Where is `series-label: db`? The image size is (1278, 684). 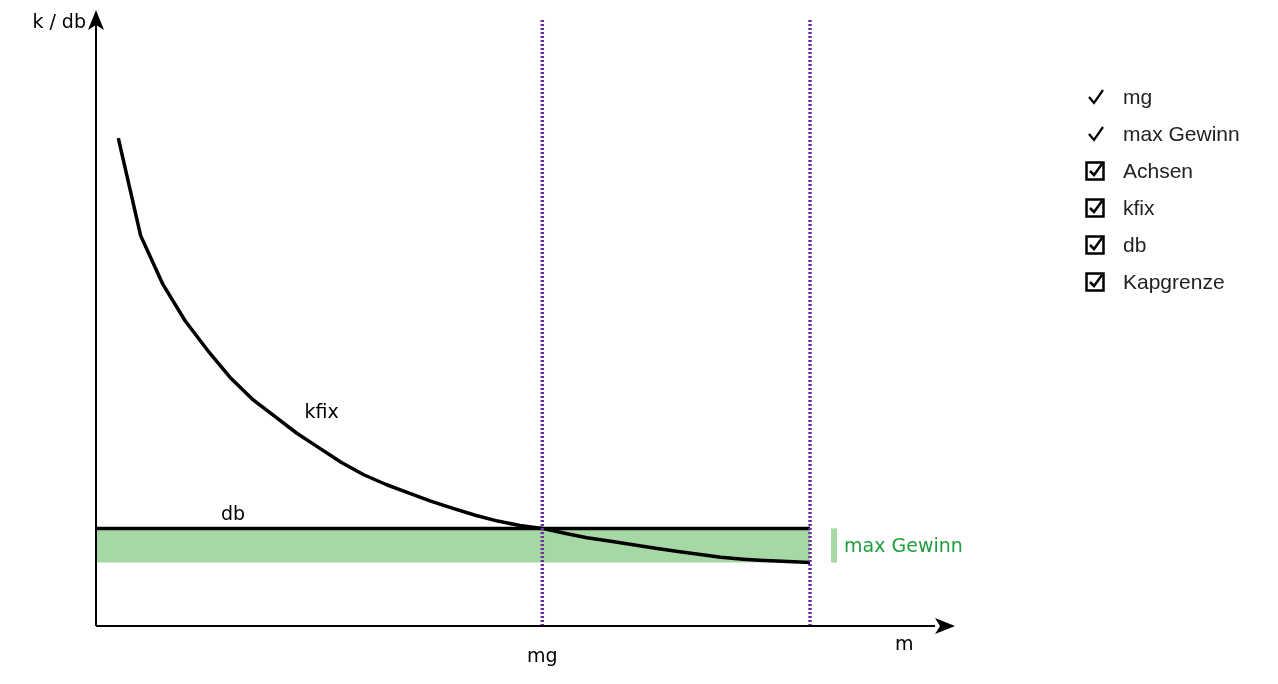
series-label: db is located at coordinates (233, 513).